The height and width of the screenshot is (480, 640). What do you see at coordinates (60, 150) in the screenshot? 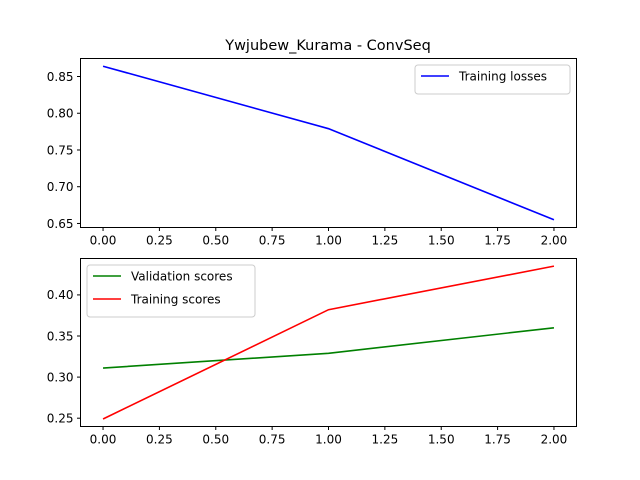
I see `top-y-tick-label: 0.75` at bounding box center [60, 150].